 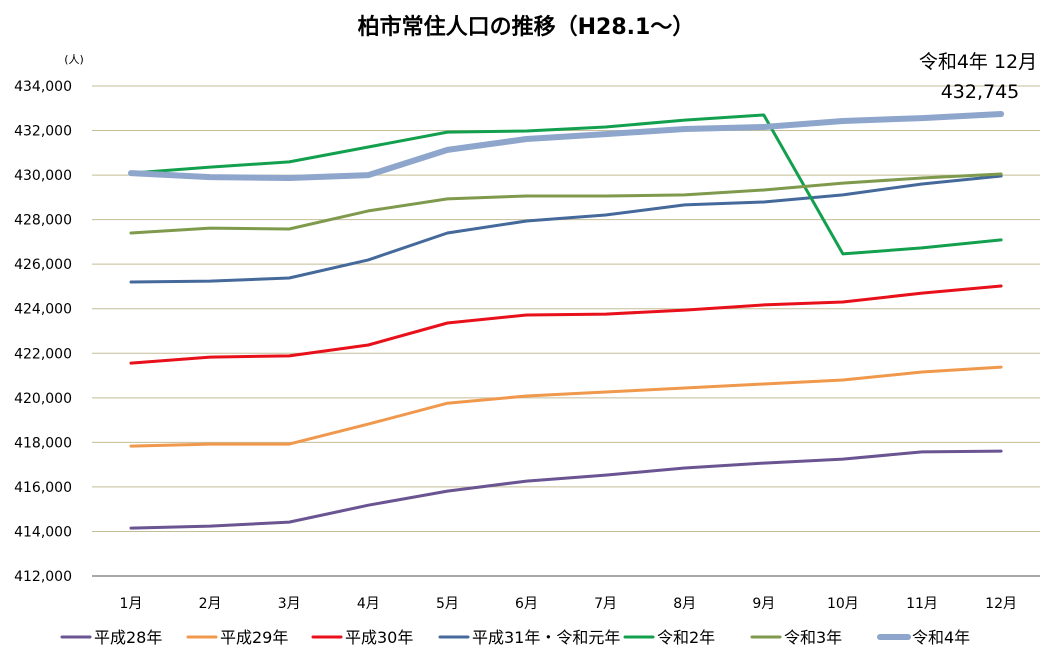 What do you see at coordinates (43, 443) in the screenshot?
I see `y-tick-label: 418,000` at bounding box center [43, 443].